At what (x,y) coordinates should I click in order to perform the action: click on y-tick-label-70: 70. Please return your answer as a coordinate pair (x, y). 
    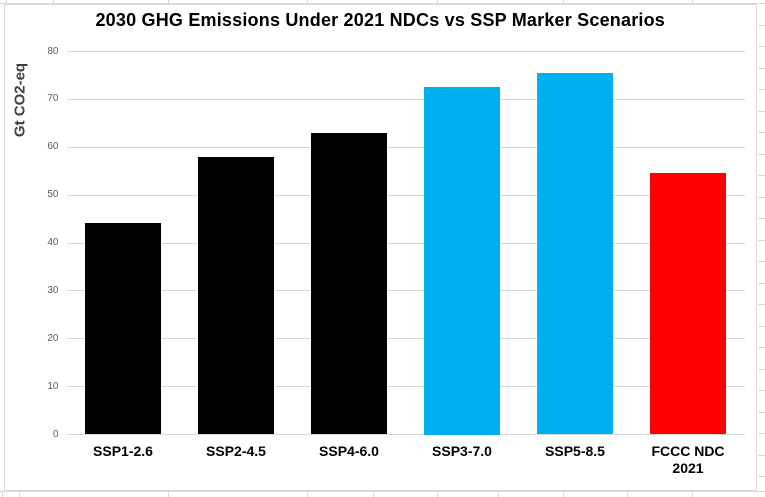
    Looking at the image, I should click on (53, 99).